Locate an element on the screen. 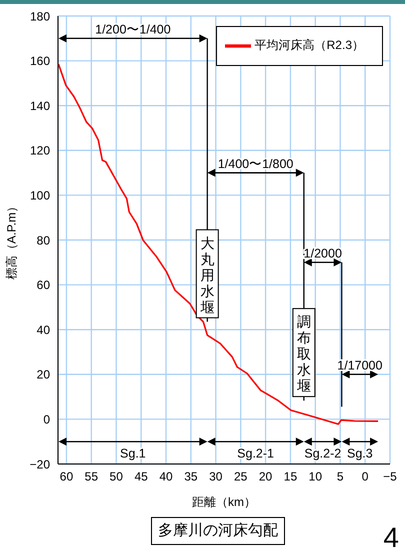 This screenshot has height=557, width=405. y-tick-label: −20 is located at coordinates (40, 464).